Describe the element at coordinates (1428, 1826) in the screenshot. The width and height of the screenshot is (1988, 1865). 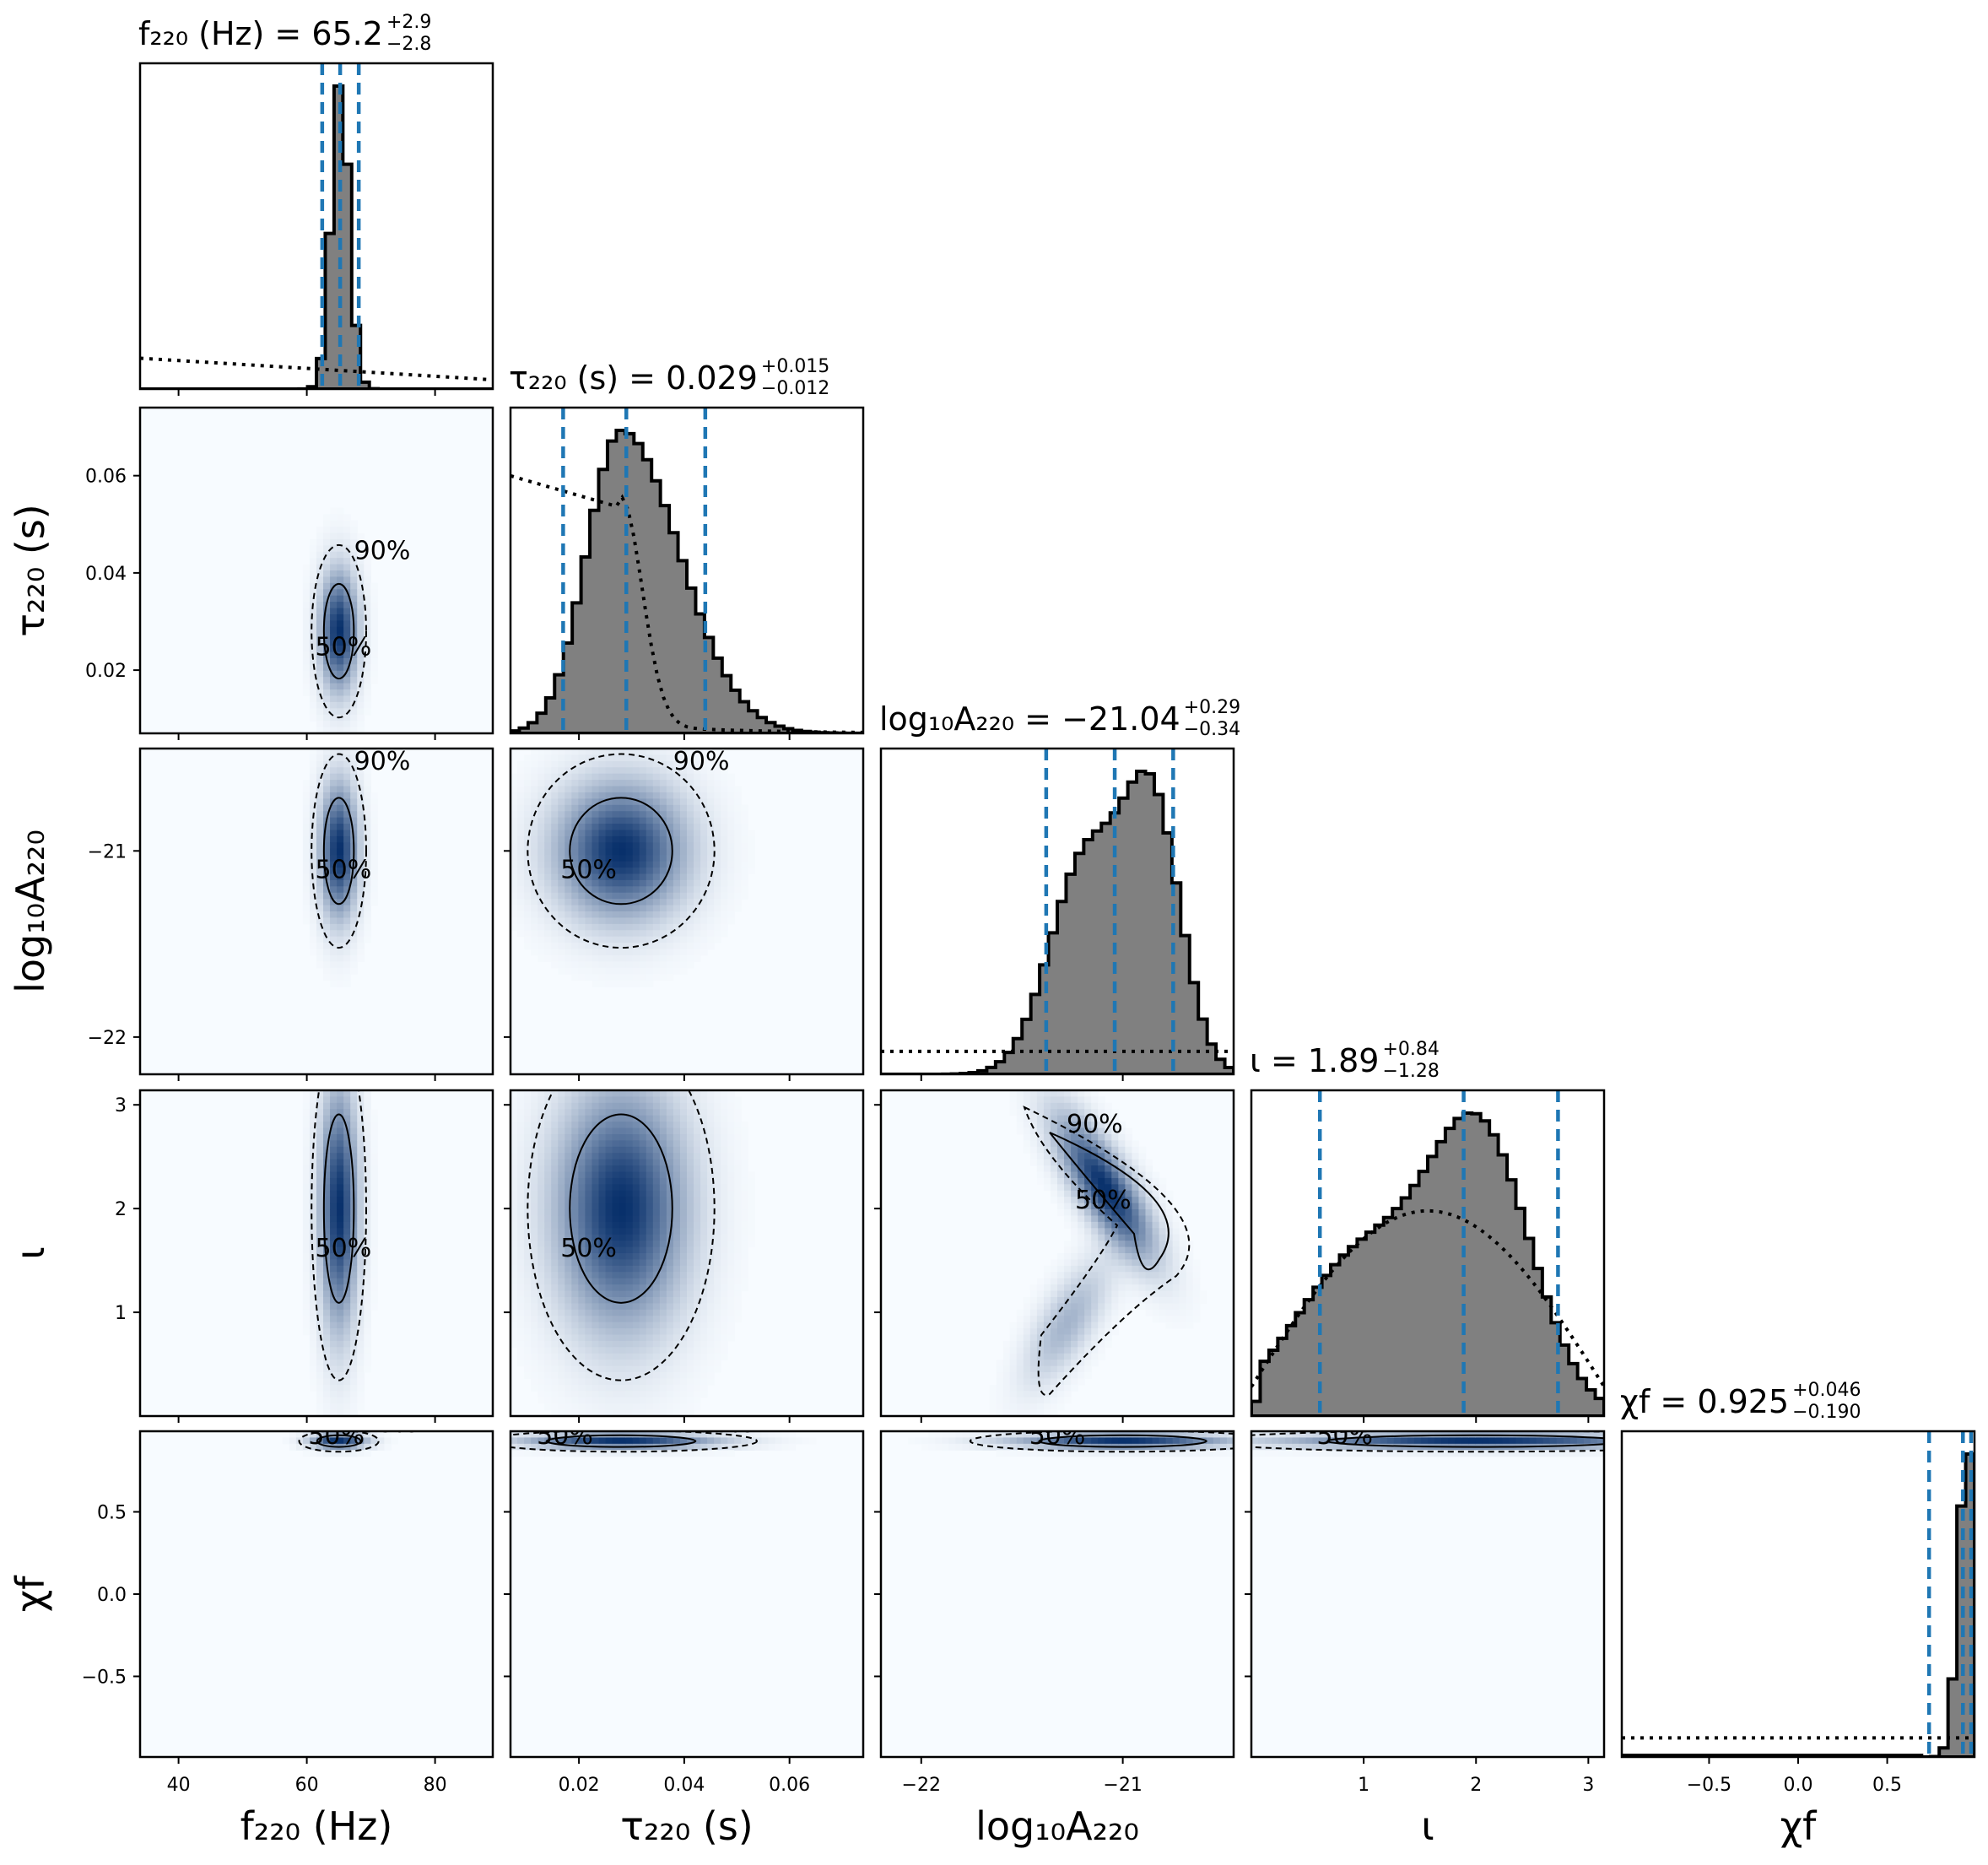
I see `x-axis-label-iota: ι` at that location.